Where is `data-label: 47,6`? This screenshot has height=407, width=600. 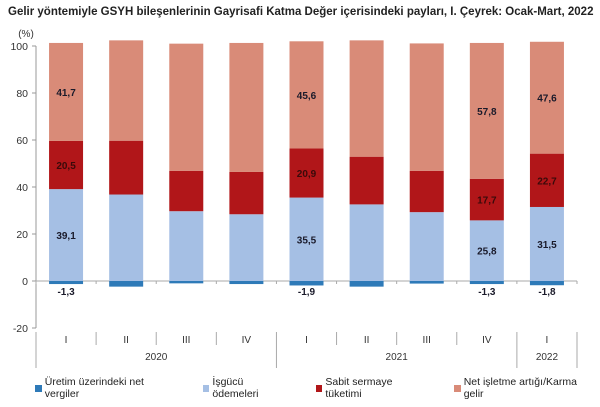 data-label: 47,6 is located at coordinates (547, 99).